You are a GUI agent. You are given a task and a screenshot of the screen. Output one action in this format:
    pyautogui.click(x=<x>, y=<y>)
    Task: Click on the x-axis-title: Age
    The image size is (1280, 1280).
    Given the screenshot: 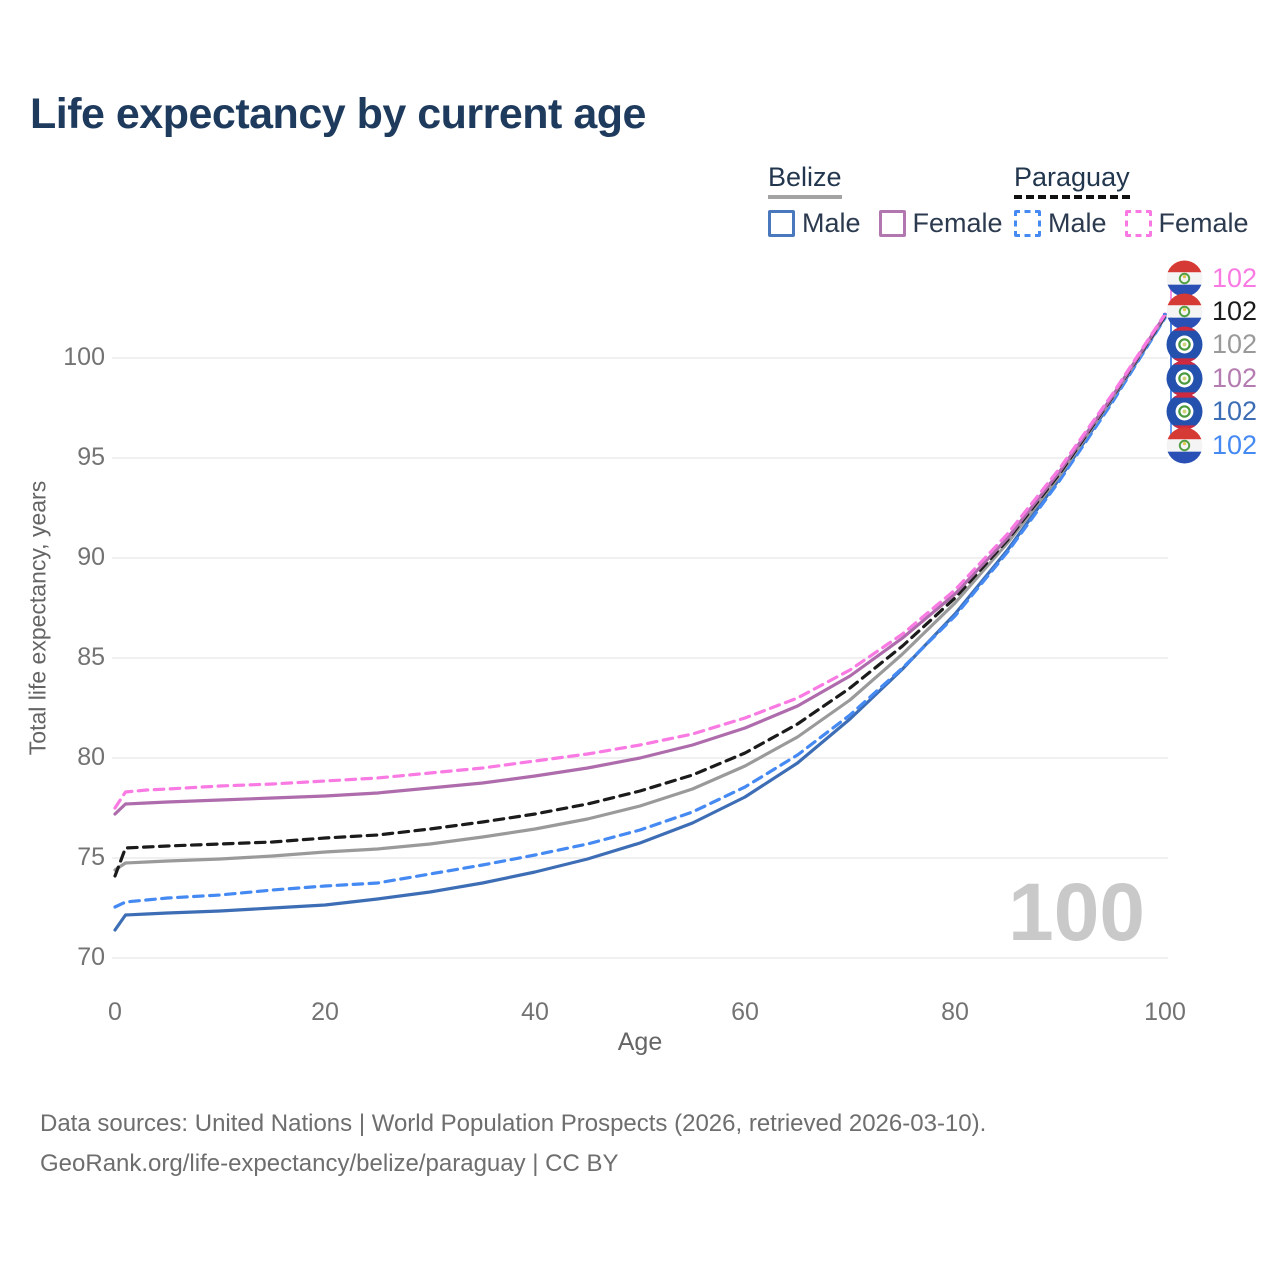 What is the action you would take?
    pyautogui.click(x=640, y=1042)
    